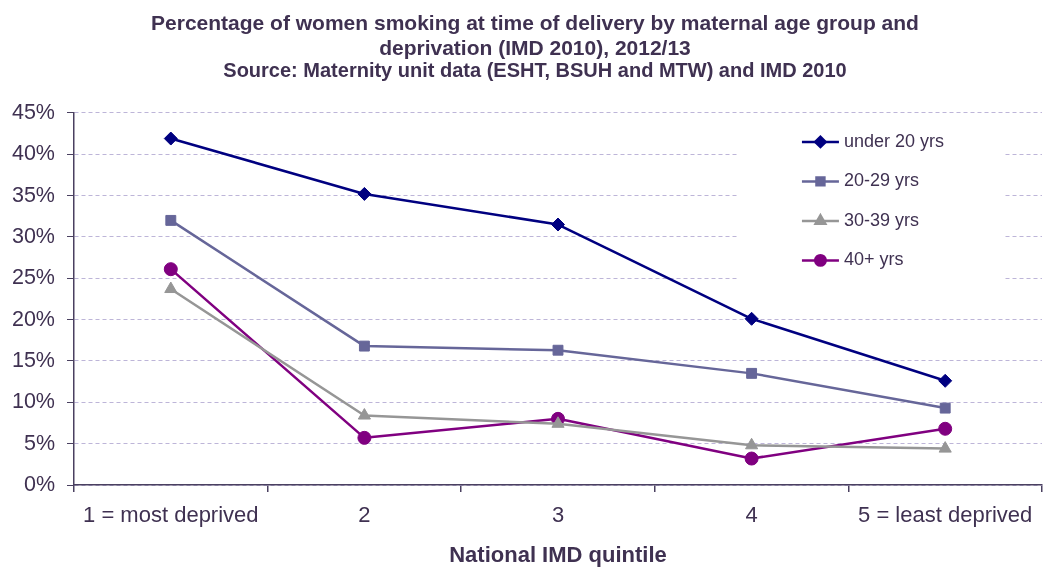 The width and height of the screenshot is (1050, 569). What do you see at coordinates (873, 259) in the screenshot?
I see `legend-label: 40+ yrs` at bounding box center [873, 259].